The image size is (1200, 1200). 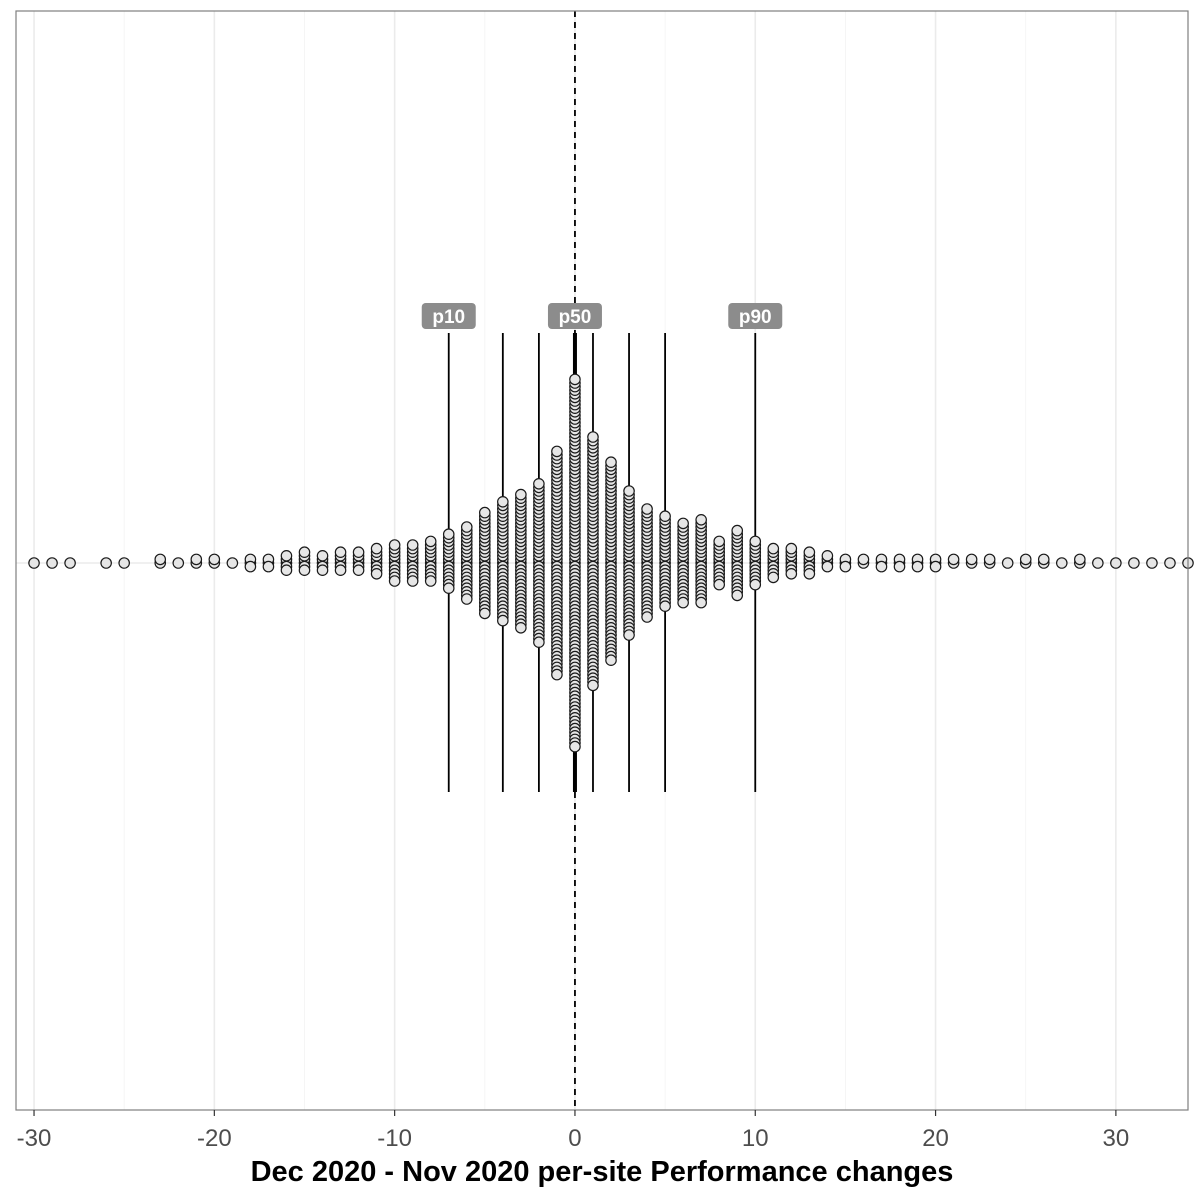 I want to click on percentile-label: p10, so click(x=448, y=317).